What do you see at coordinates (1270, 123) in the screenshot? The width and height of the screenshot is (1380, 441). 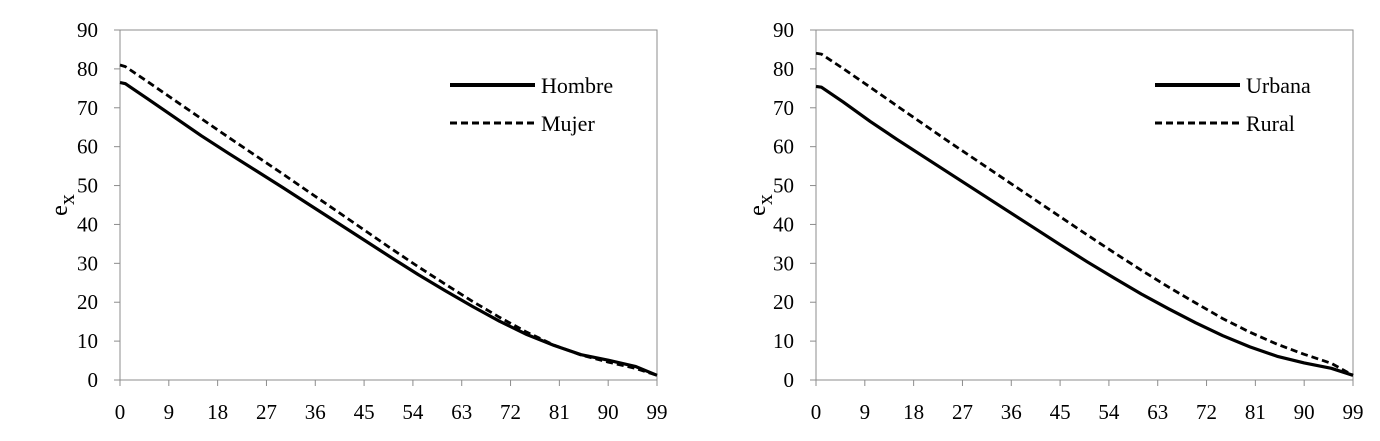 I see `legend-label-rural: Rural` at bounding box center [1270, 123].